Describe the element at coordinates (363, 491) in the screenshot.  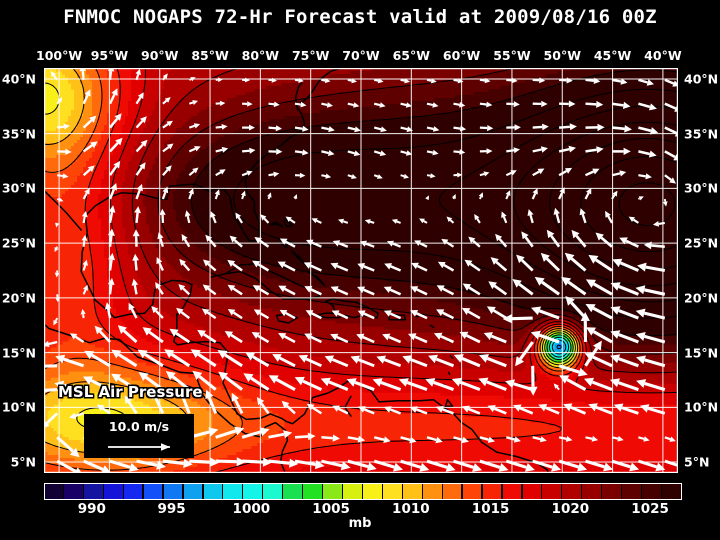
I see `pressure-colorbar` at that location.